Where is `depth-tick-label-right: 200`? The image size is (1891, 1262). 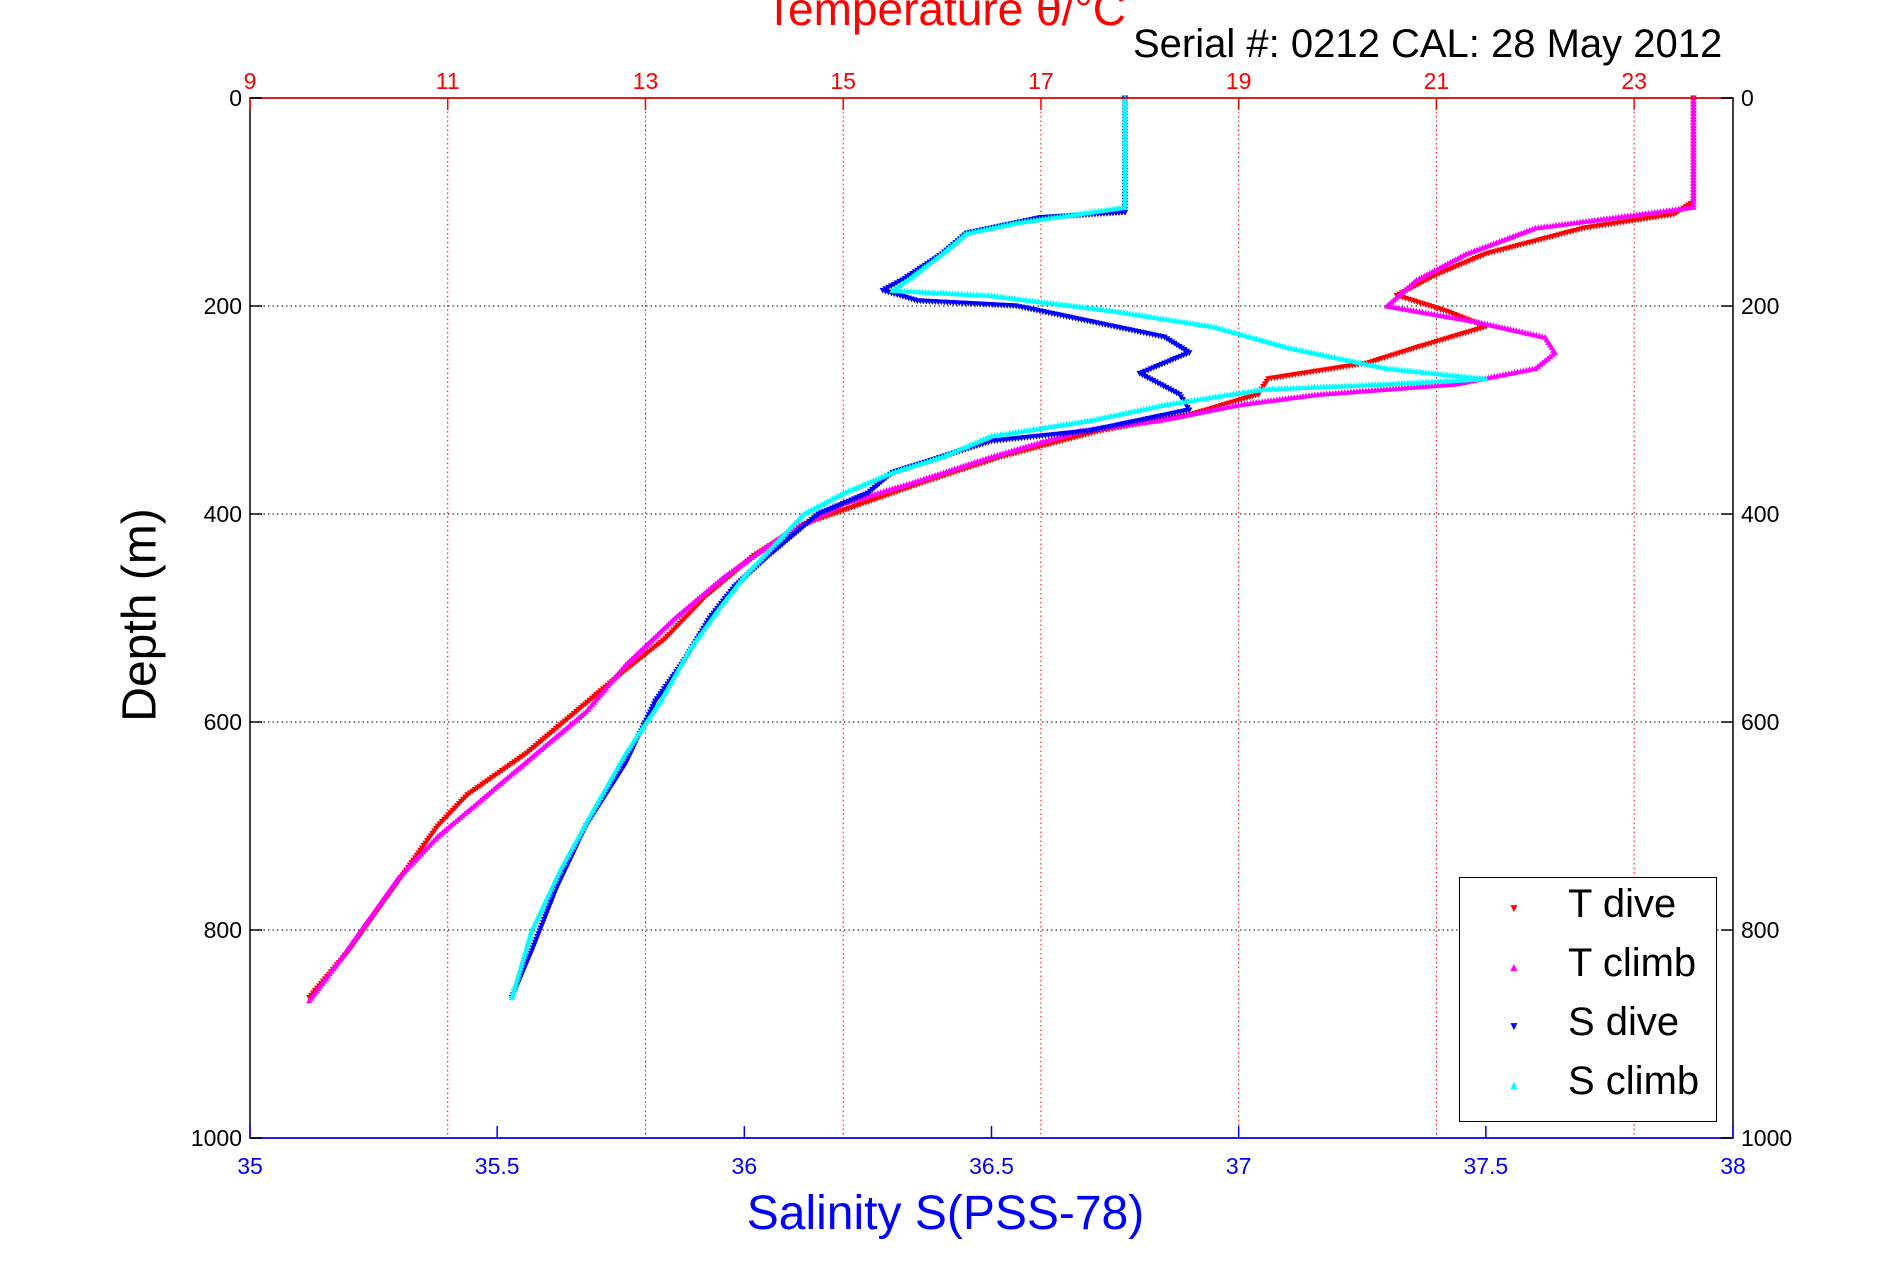
depth-tick-label-right: 200 is located at coordinates (1760, 306).